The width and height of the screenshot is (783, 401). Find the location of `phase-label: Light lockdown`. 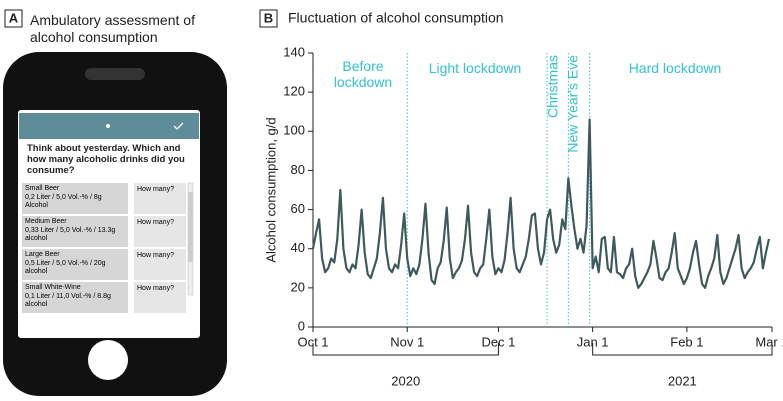

phase-label: Light lockdown is located at coordinates (475, 68).